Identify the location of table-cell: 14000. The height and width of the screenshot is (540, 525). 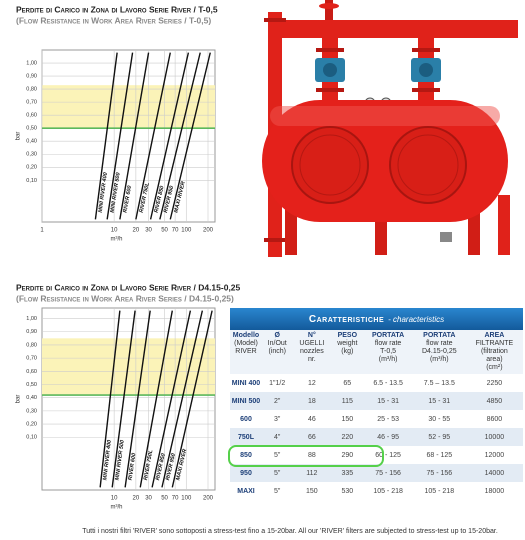
(494, 473).